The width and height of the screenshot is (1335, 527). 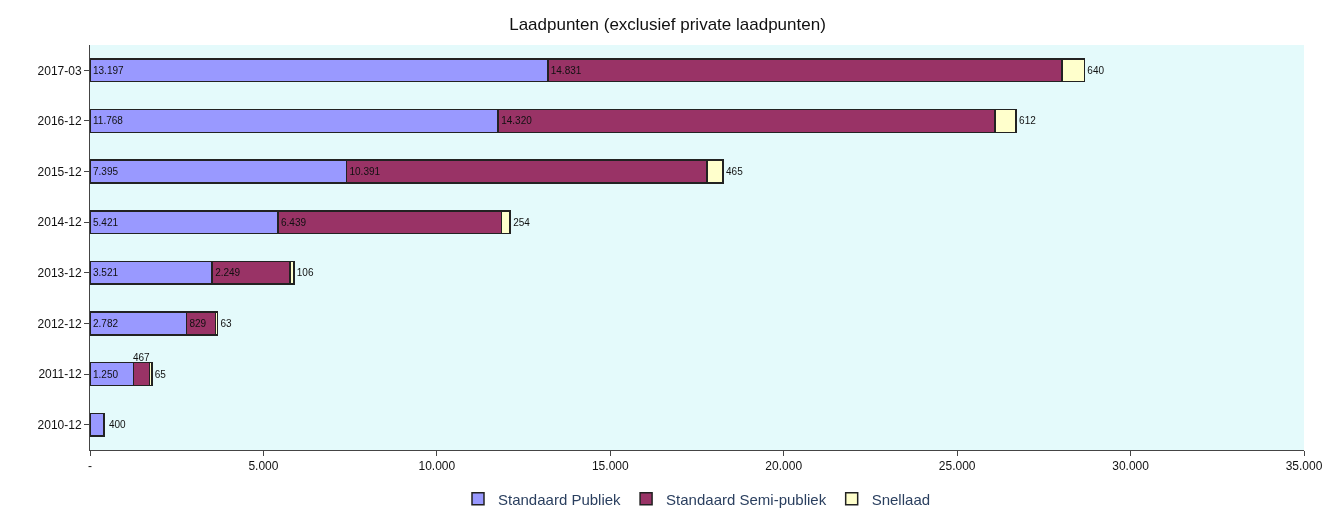 I want to click on data-label: 467, so click(x=142, y=357).